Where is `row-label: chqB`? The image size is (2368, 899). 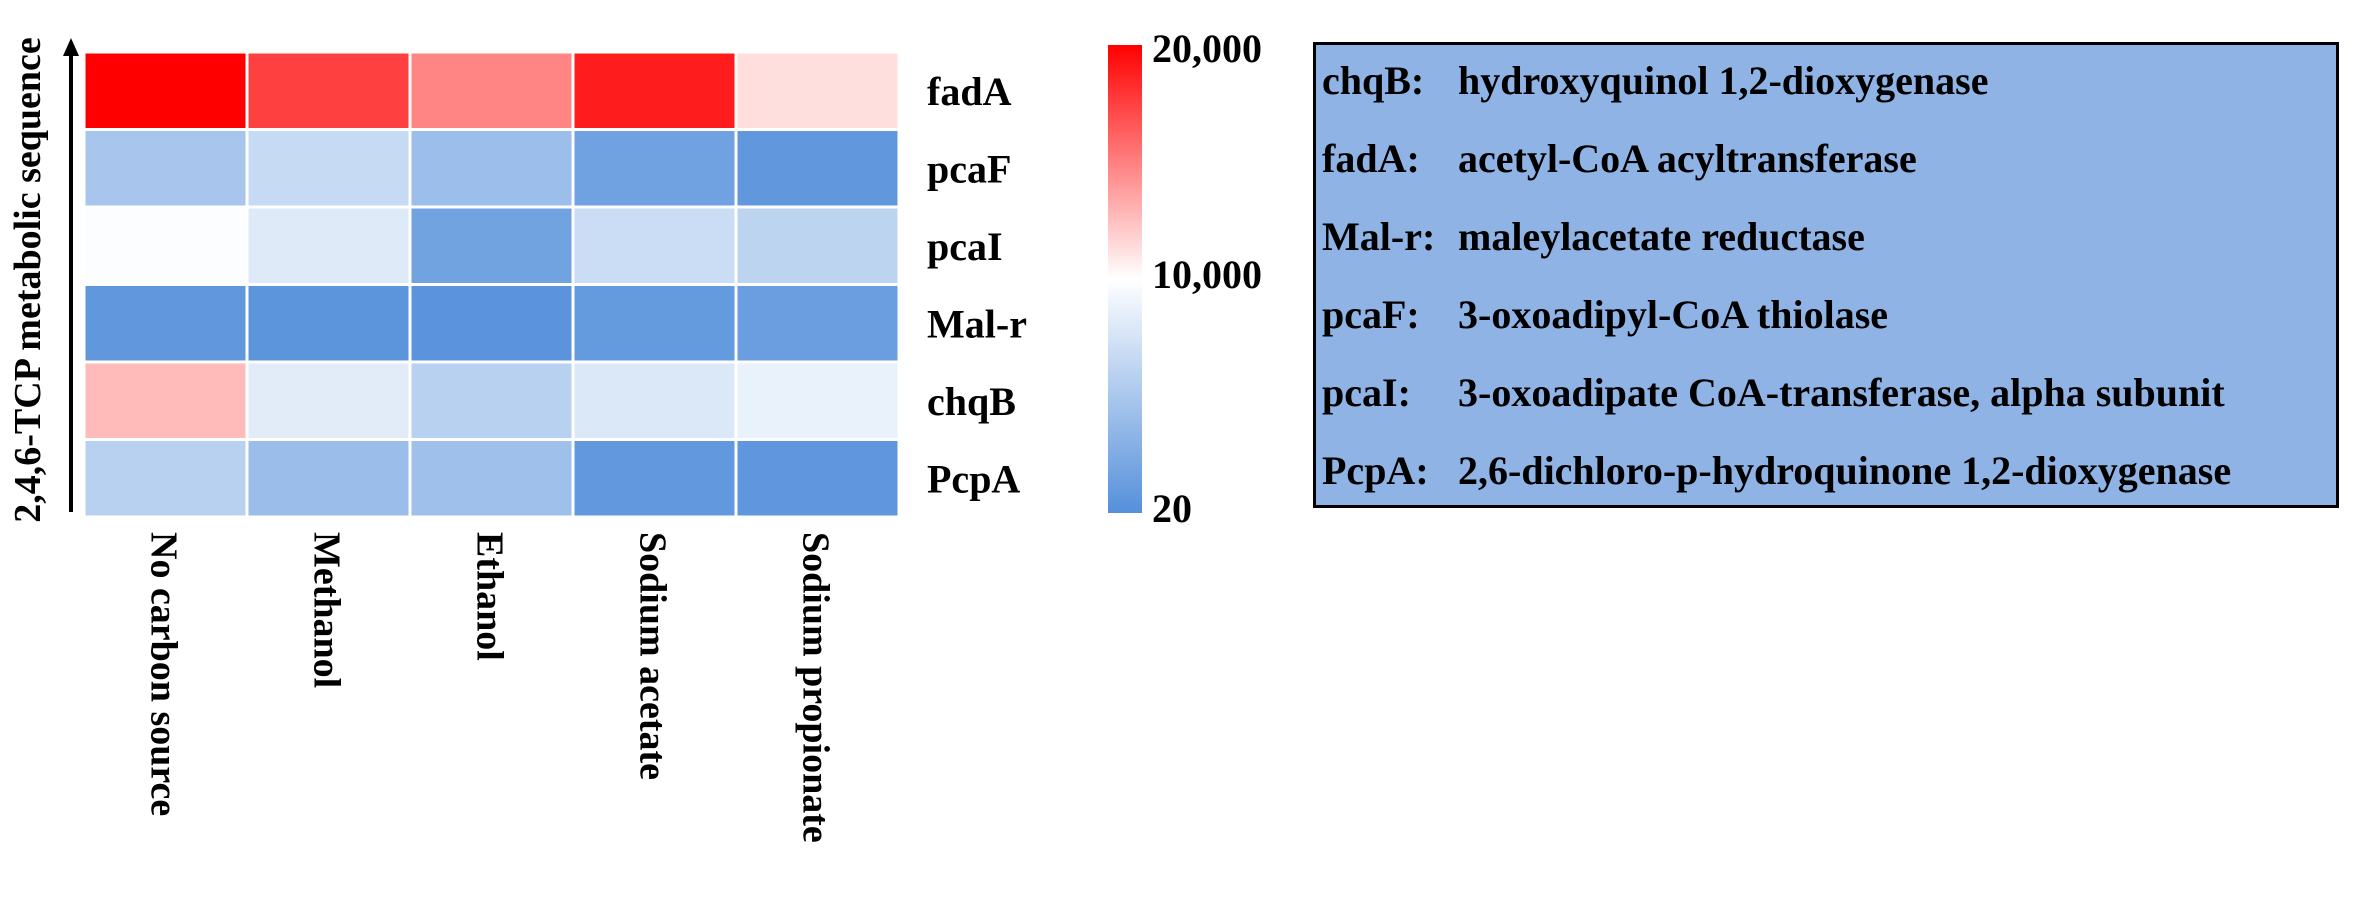
row-label: chqB is located at coordinates (971, 401).